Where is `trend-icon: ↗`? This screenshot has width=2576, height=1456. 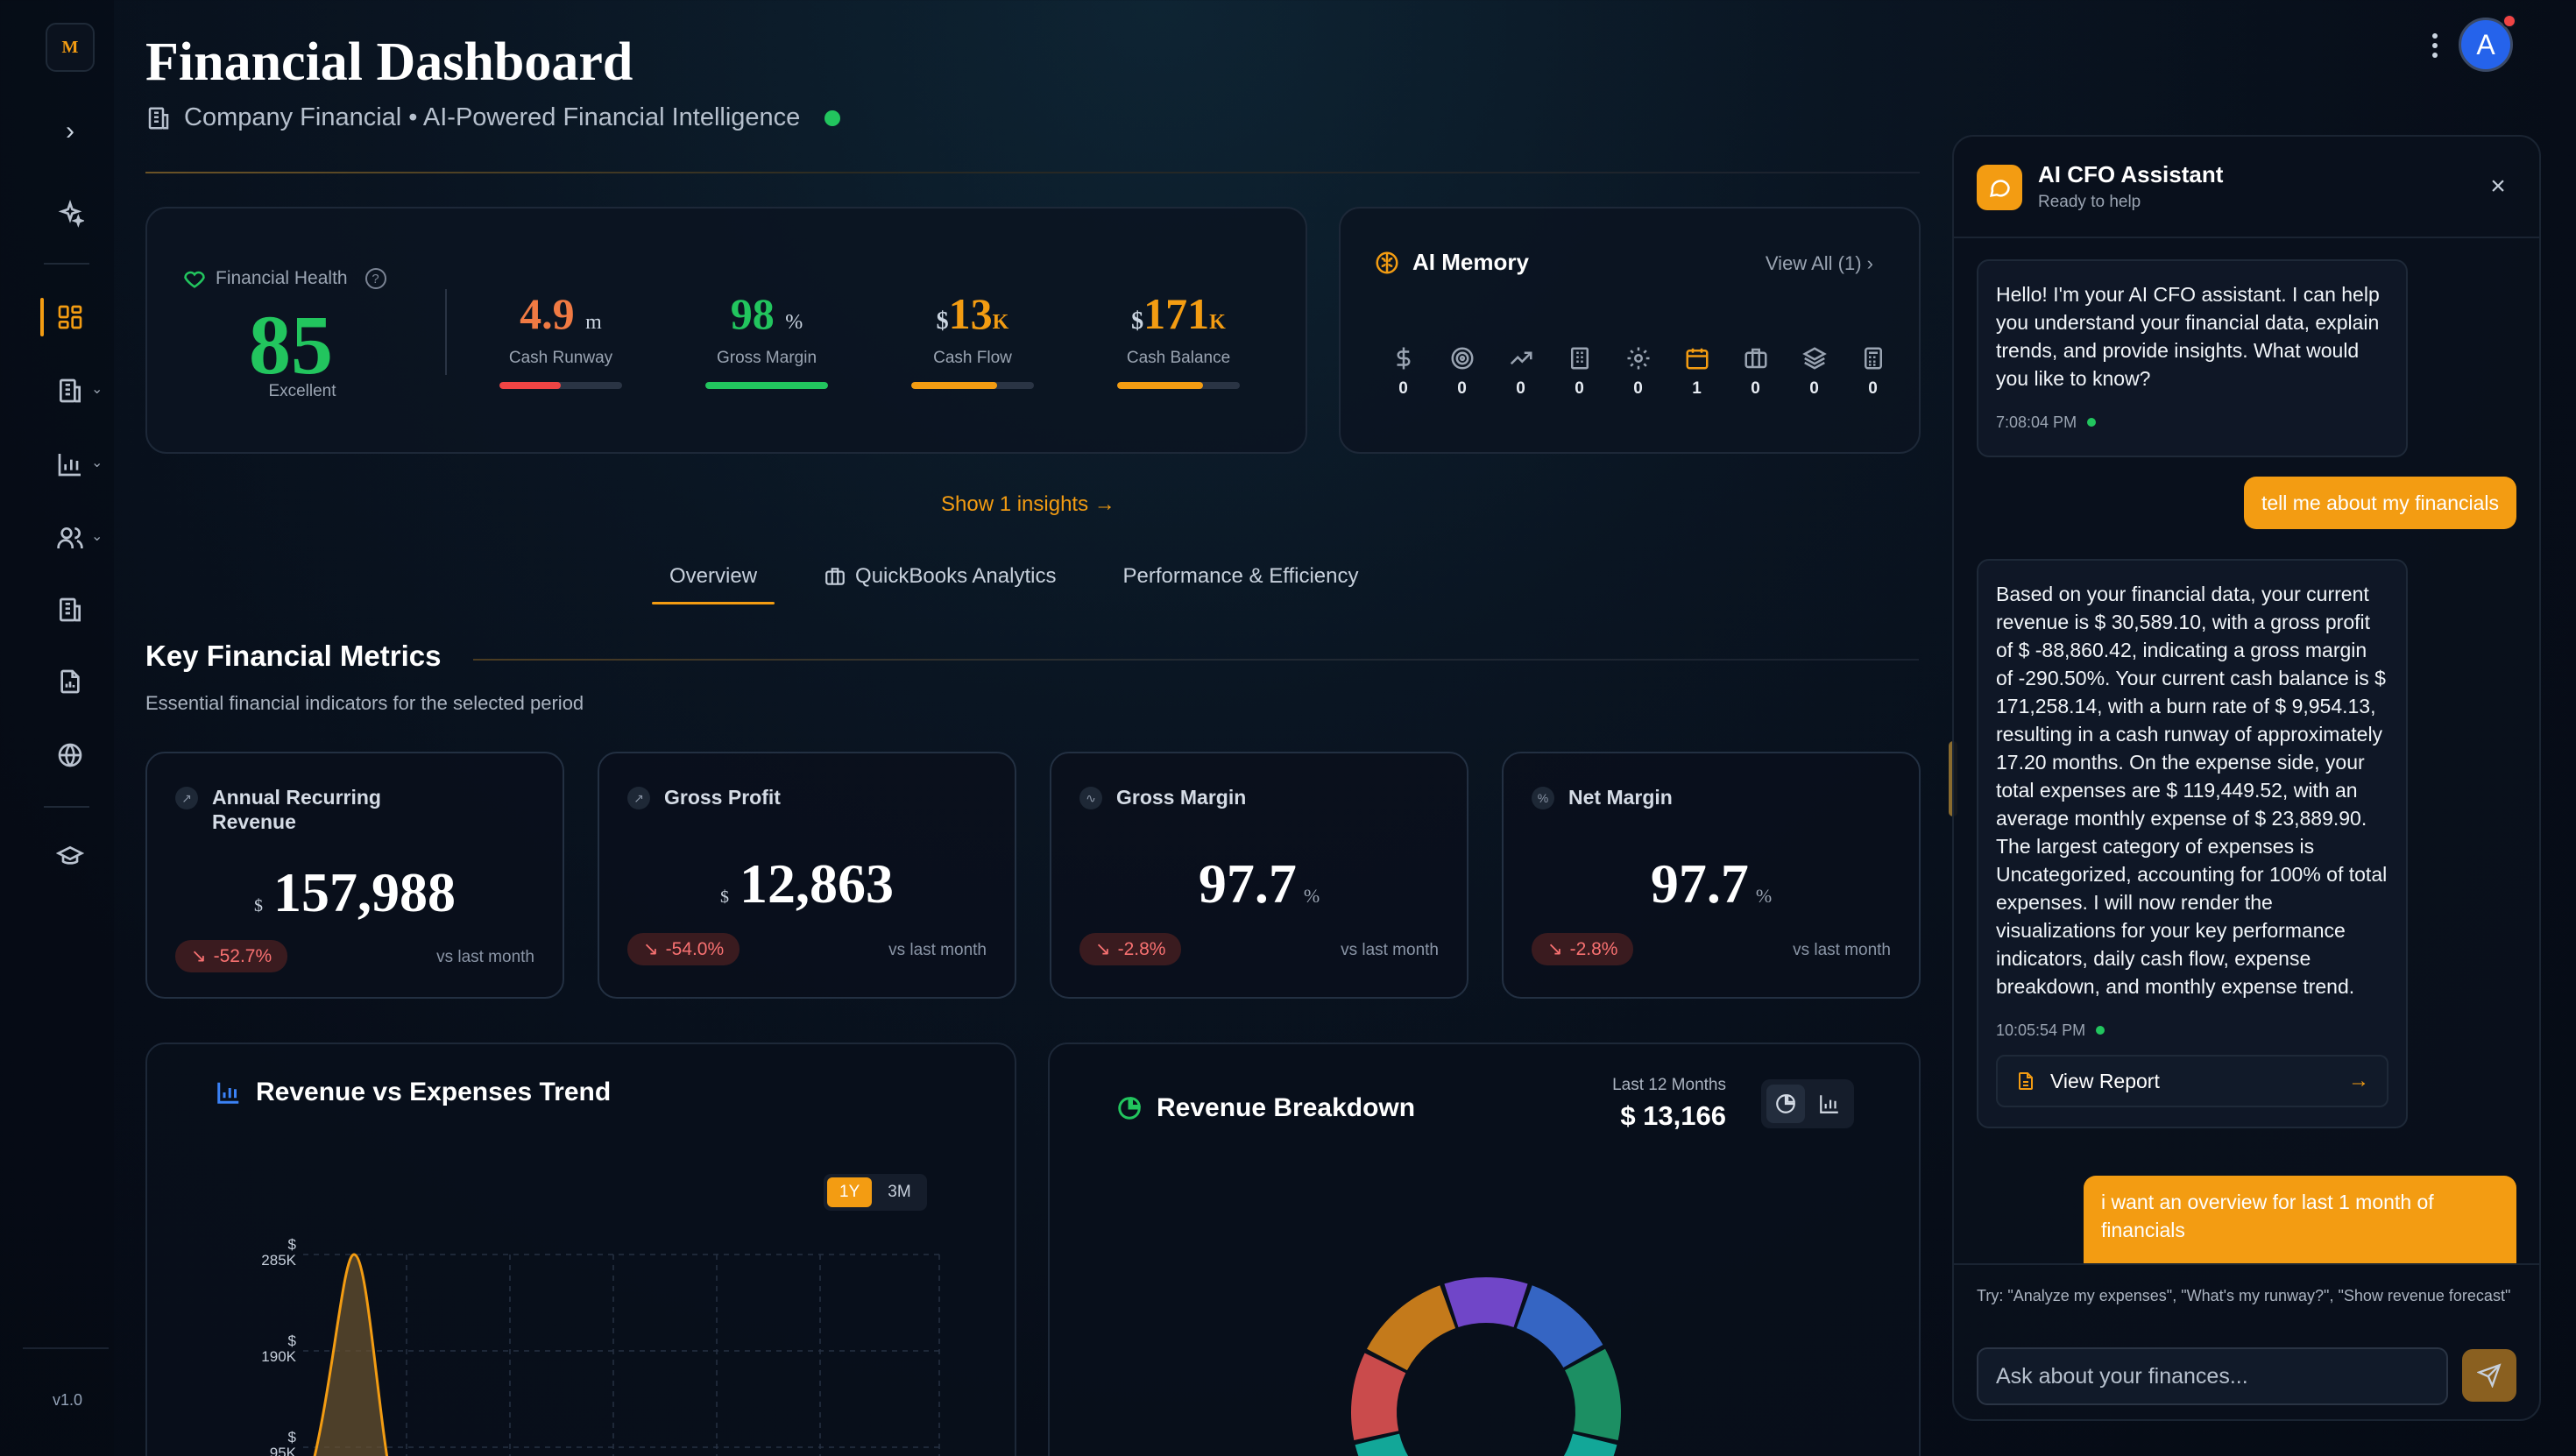 trend-icon: ↗ is located at coordinates (186, 798).